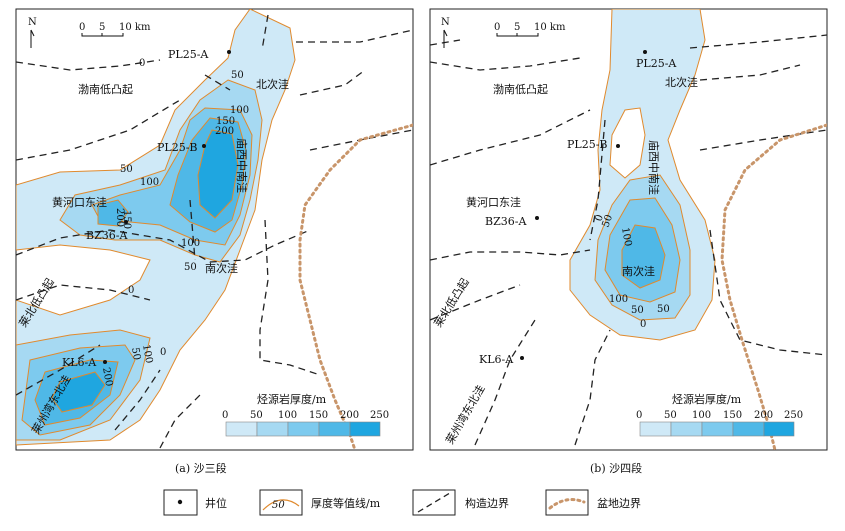  I want to click on basin-line-icon, so click(567, 504).